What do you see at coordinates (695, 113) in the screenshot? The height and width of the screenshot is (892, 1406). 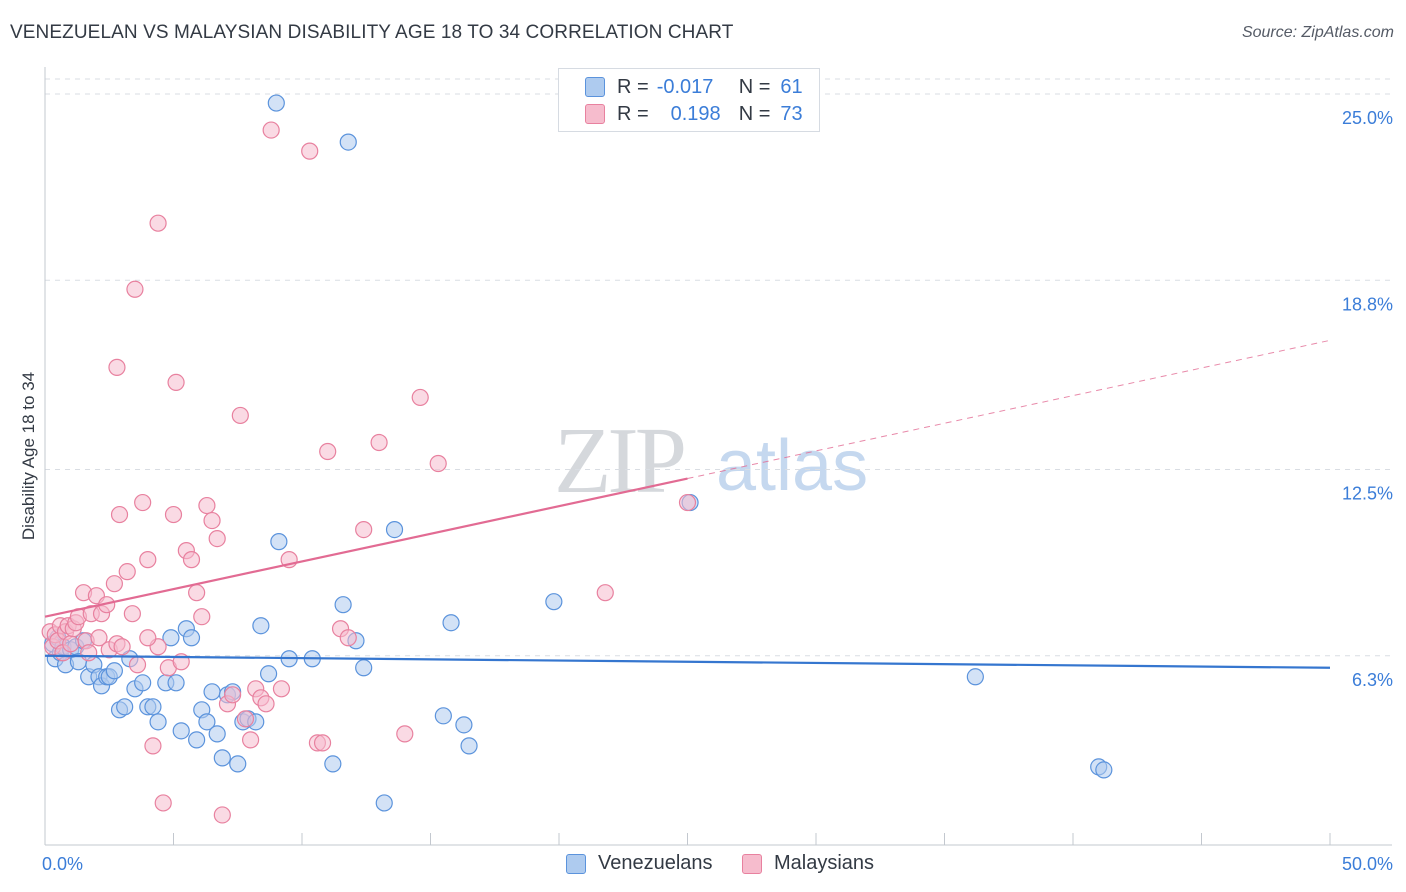 I see `legend-r-value: 0.198` at bounding box center [695, 113].